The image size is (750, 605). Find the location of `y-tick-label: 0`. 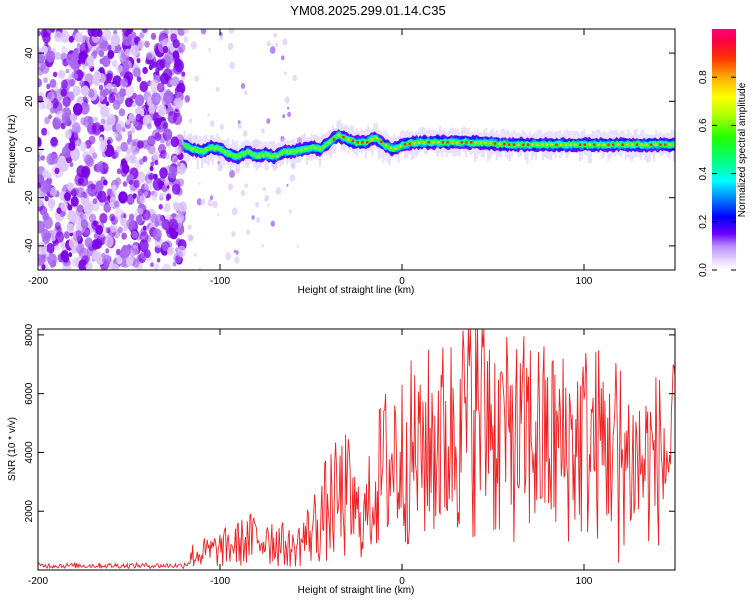

y-tick-label: 0 is located at coordinates (29, 149).